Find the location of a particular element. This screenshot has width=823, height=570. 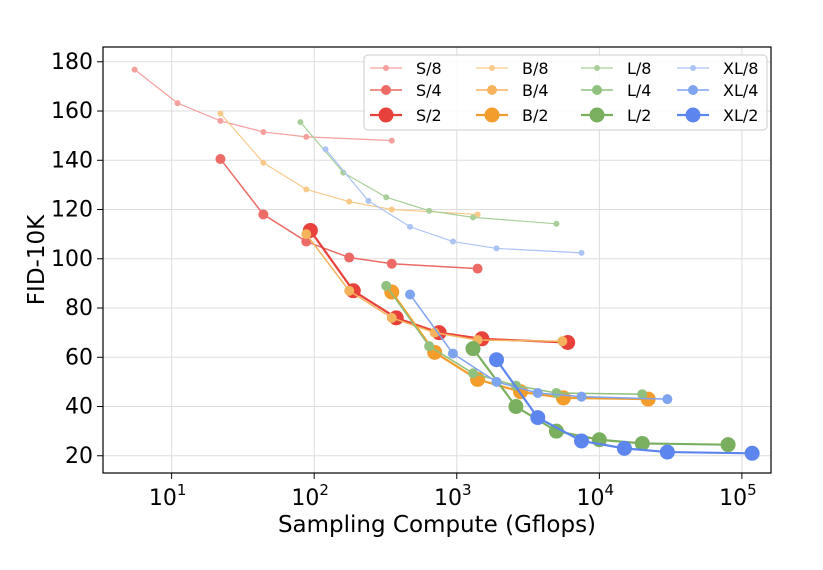

legend-item: XL/8 is located at coordinates (717, 68).